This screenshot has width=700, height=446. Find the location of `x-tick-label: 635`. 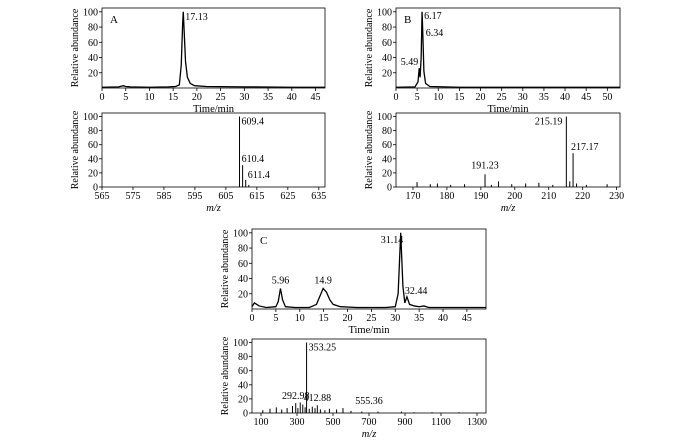

x-tick-label: 635 is located at coordinates (318, 196).